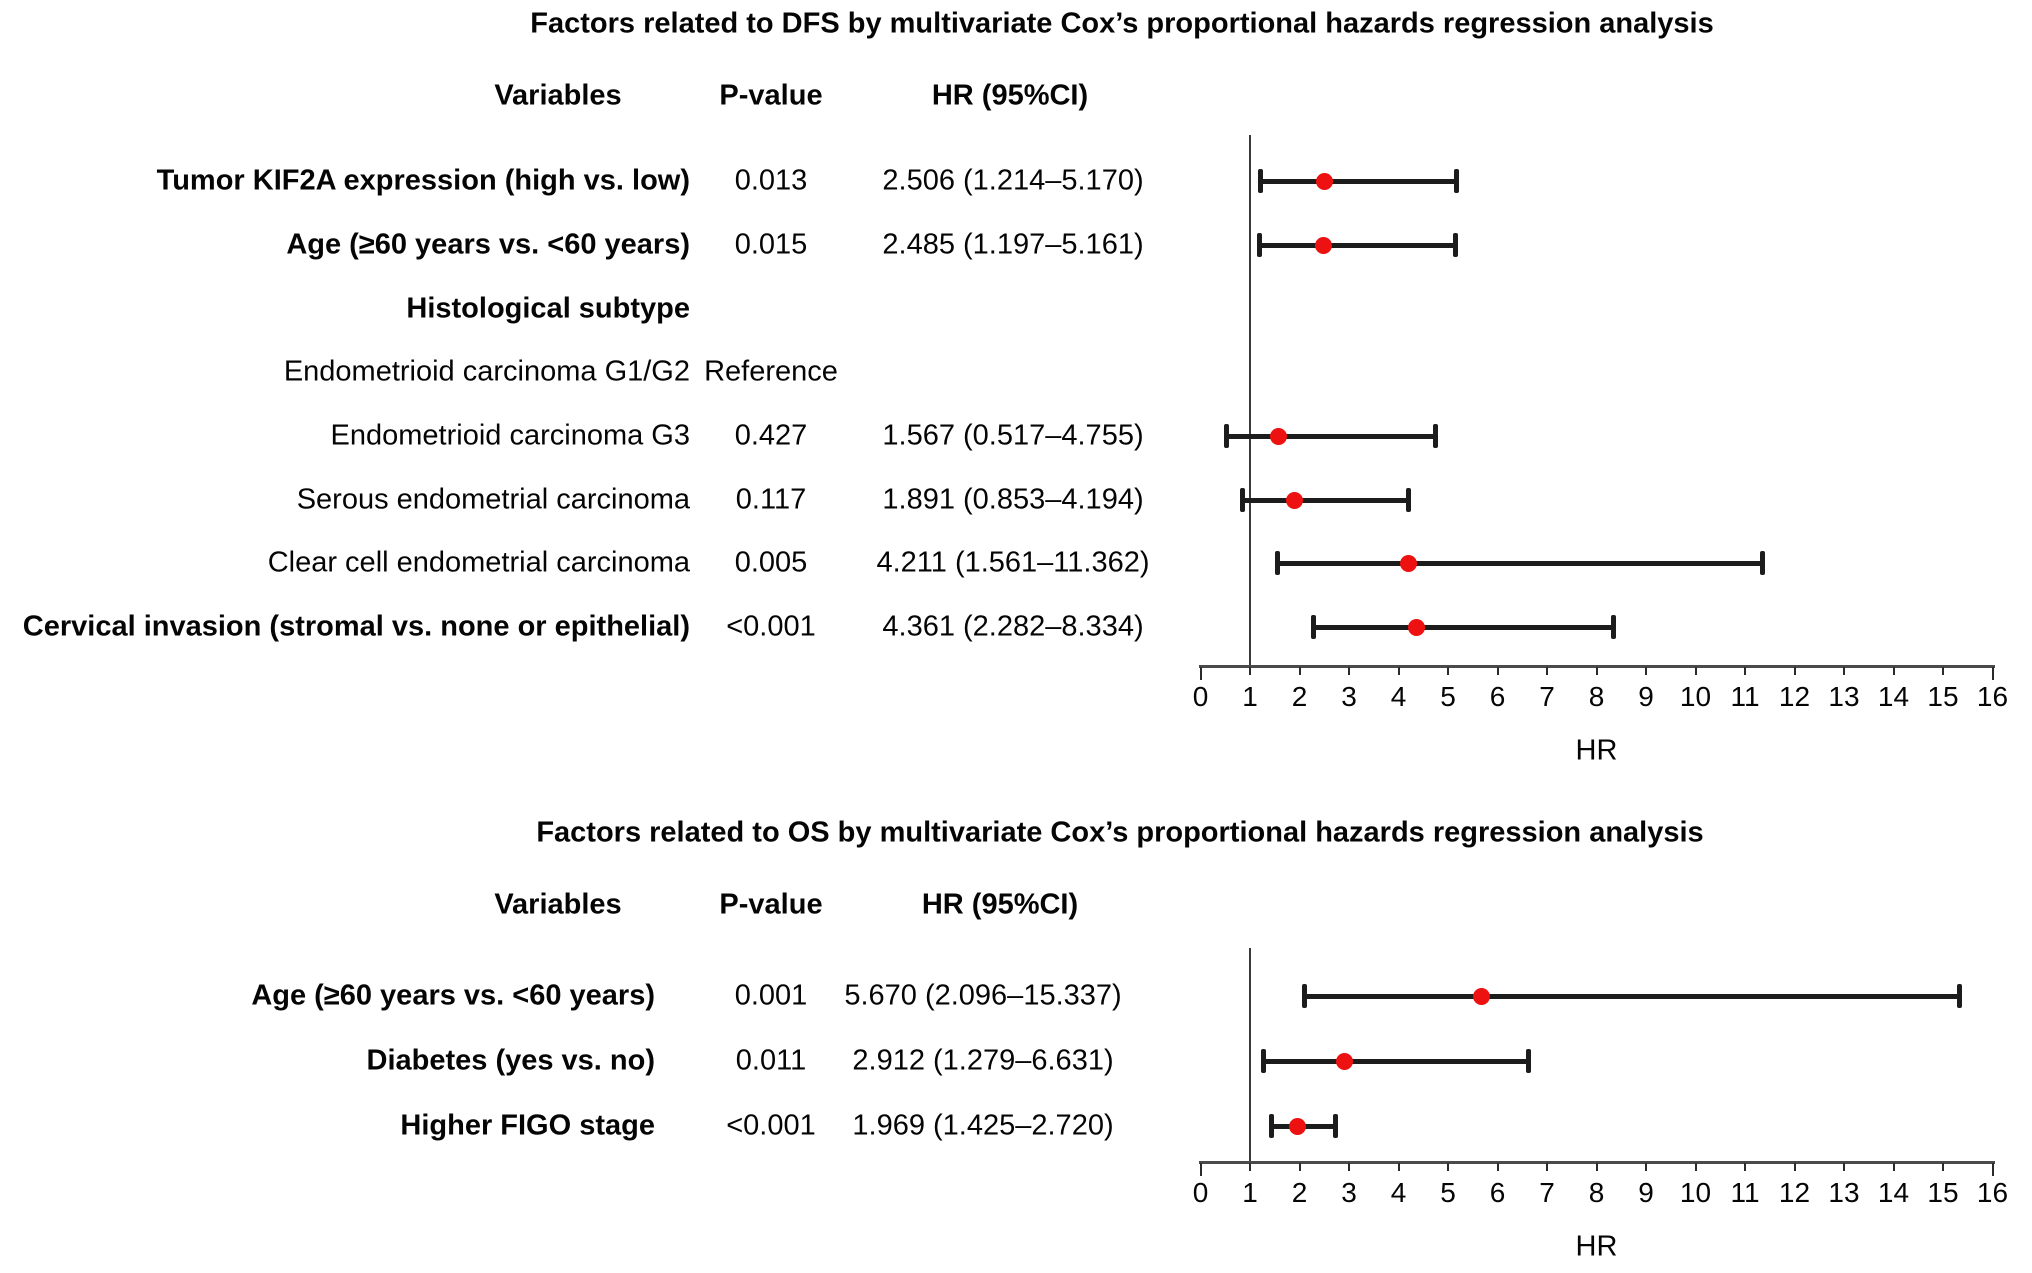  I want to click on row-variable-label: Higher FIGO stage, so click(527, 1125).